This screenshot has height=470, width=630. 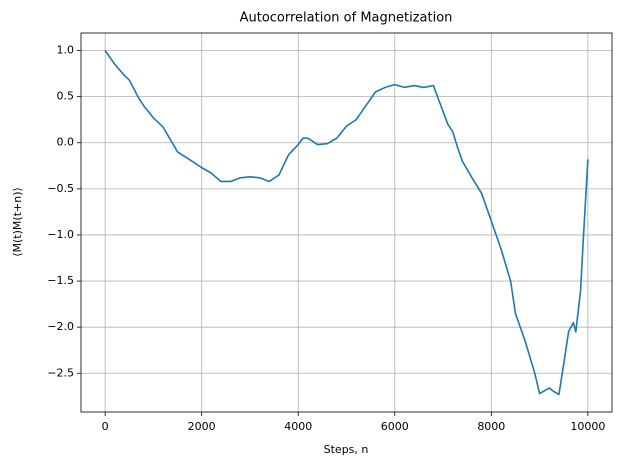 What do you see at coordinates (66, 50) in the screenshot?
I see `y-tick-label: 1.0` at bounding box center [66, 50].